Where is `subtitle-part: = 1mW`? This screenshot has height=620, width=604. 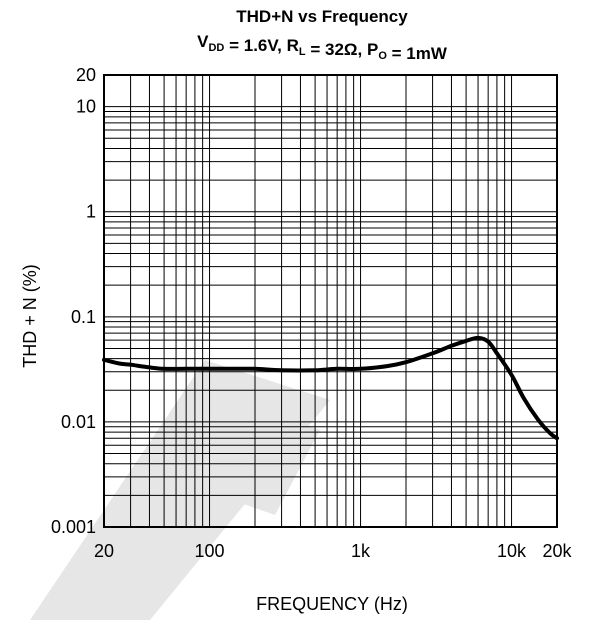
subtitle-part: = 1mW is located at coordinates (417, 53).